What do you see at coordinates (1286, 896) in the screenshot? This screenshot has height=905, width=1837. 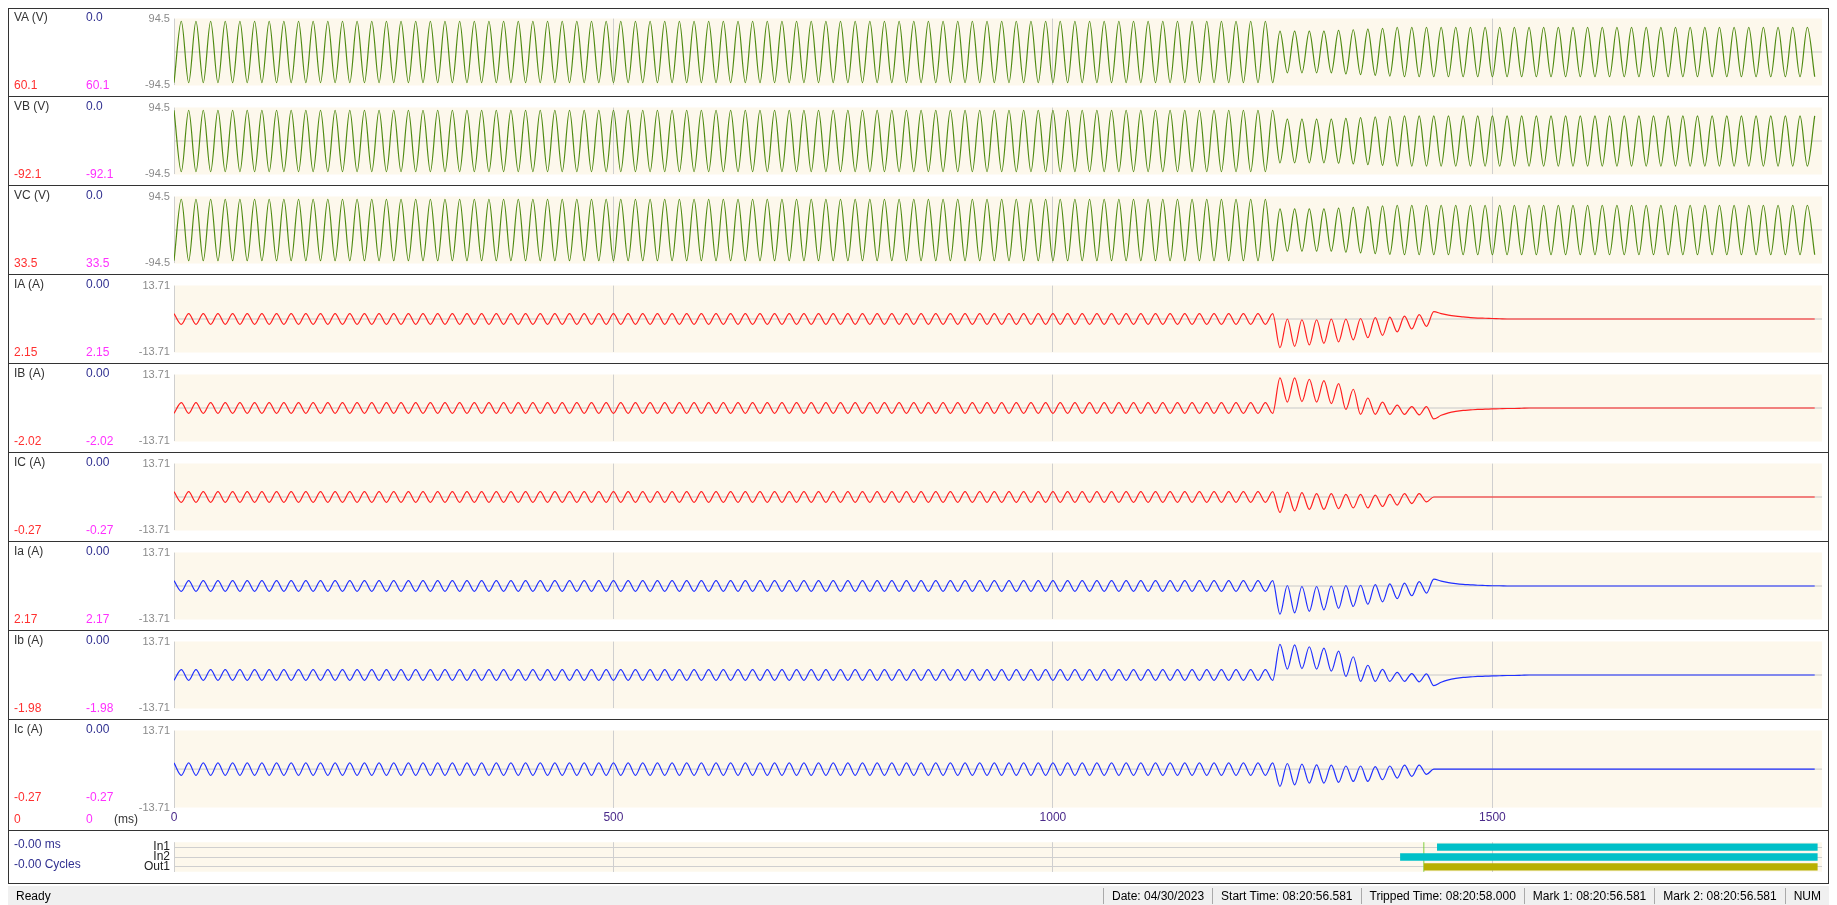 I see `text: Start Time: 08:20:56.581` at bounding box center [1286, 896].